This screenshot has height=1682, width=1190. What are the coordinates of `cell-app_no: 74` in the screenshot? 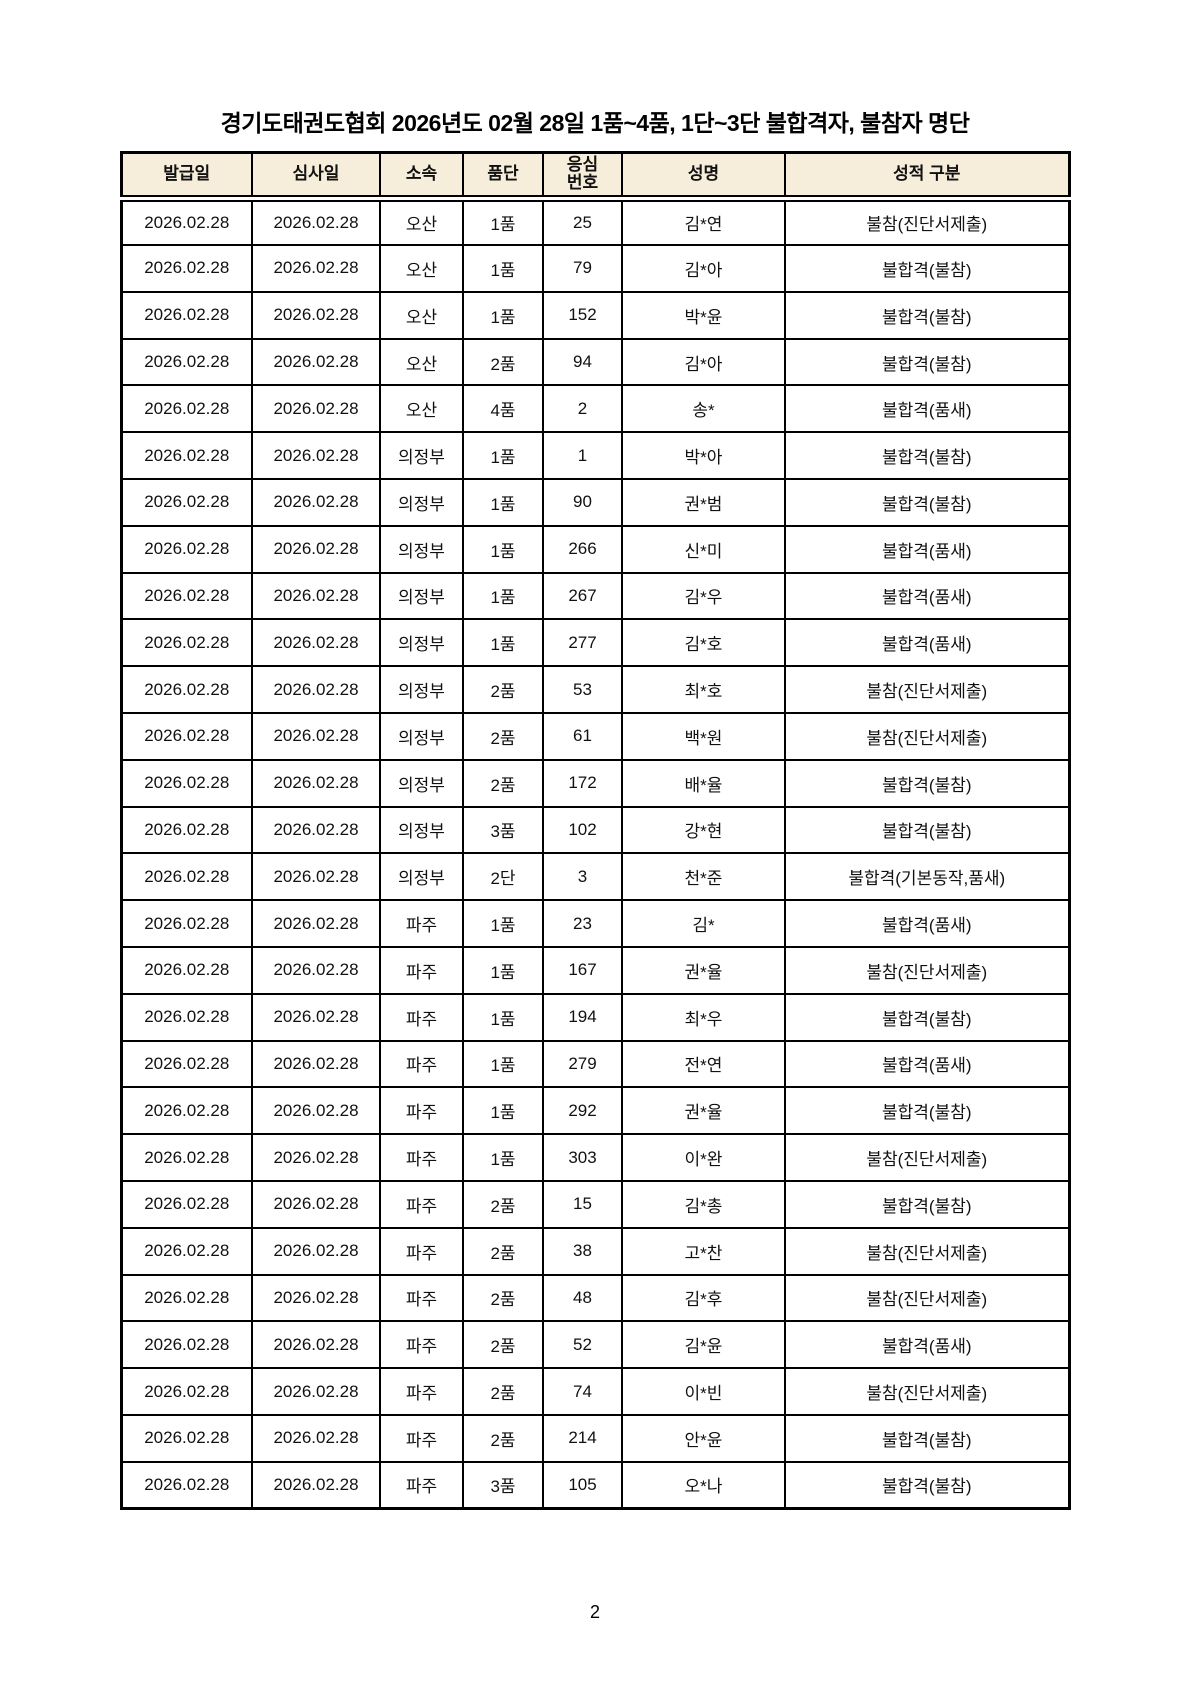 It's located at (582, 1391).